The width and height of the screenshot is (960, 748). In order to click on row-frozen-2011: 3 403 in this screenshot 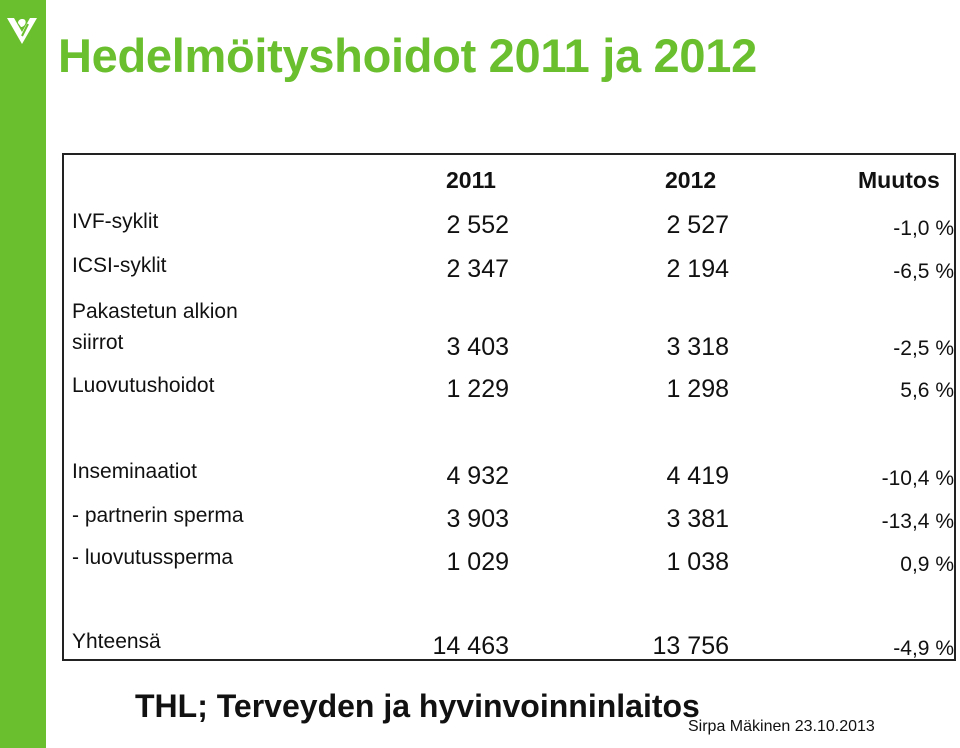, I will do `click(477, 347)`.